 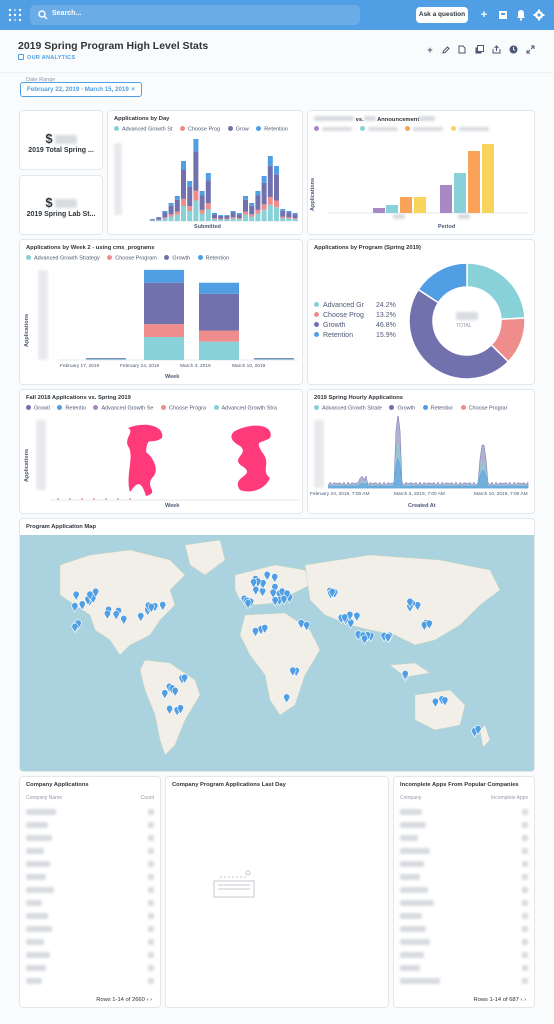 I want to click on reference-icon, so click(x=503, y=15).